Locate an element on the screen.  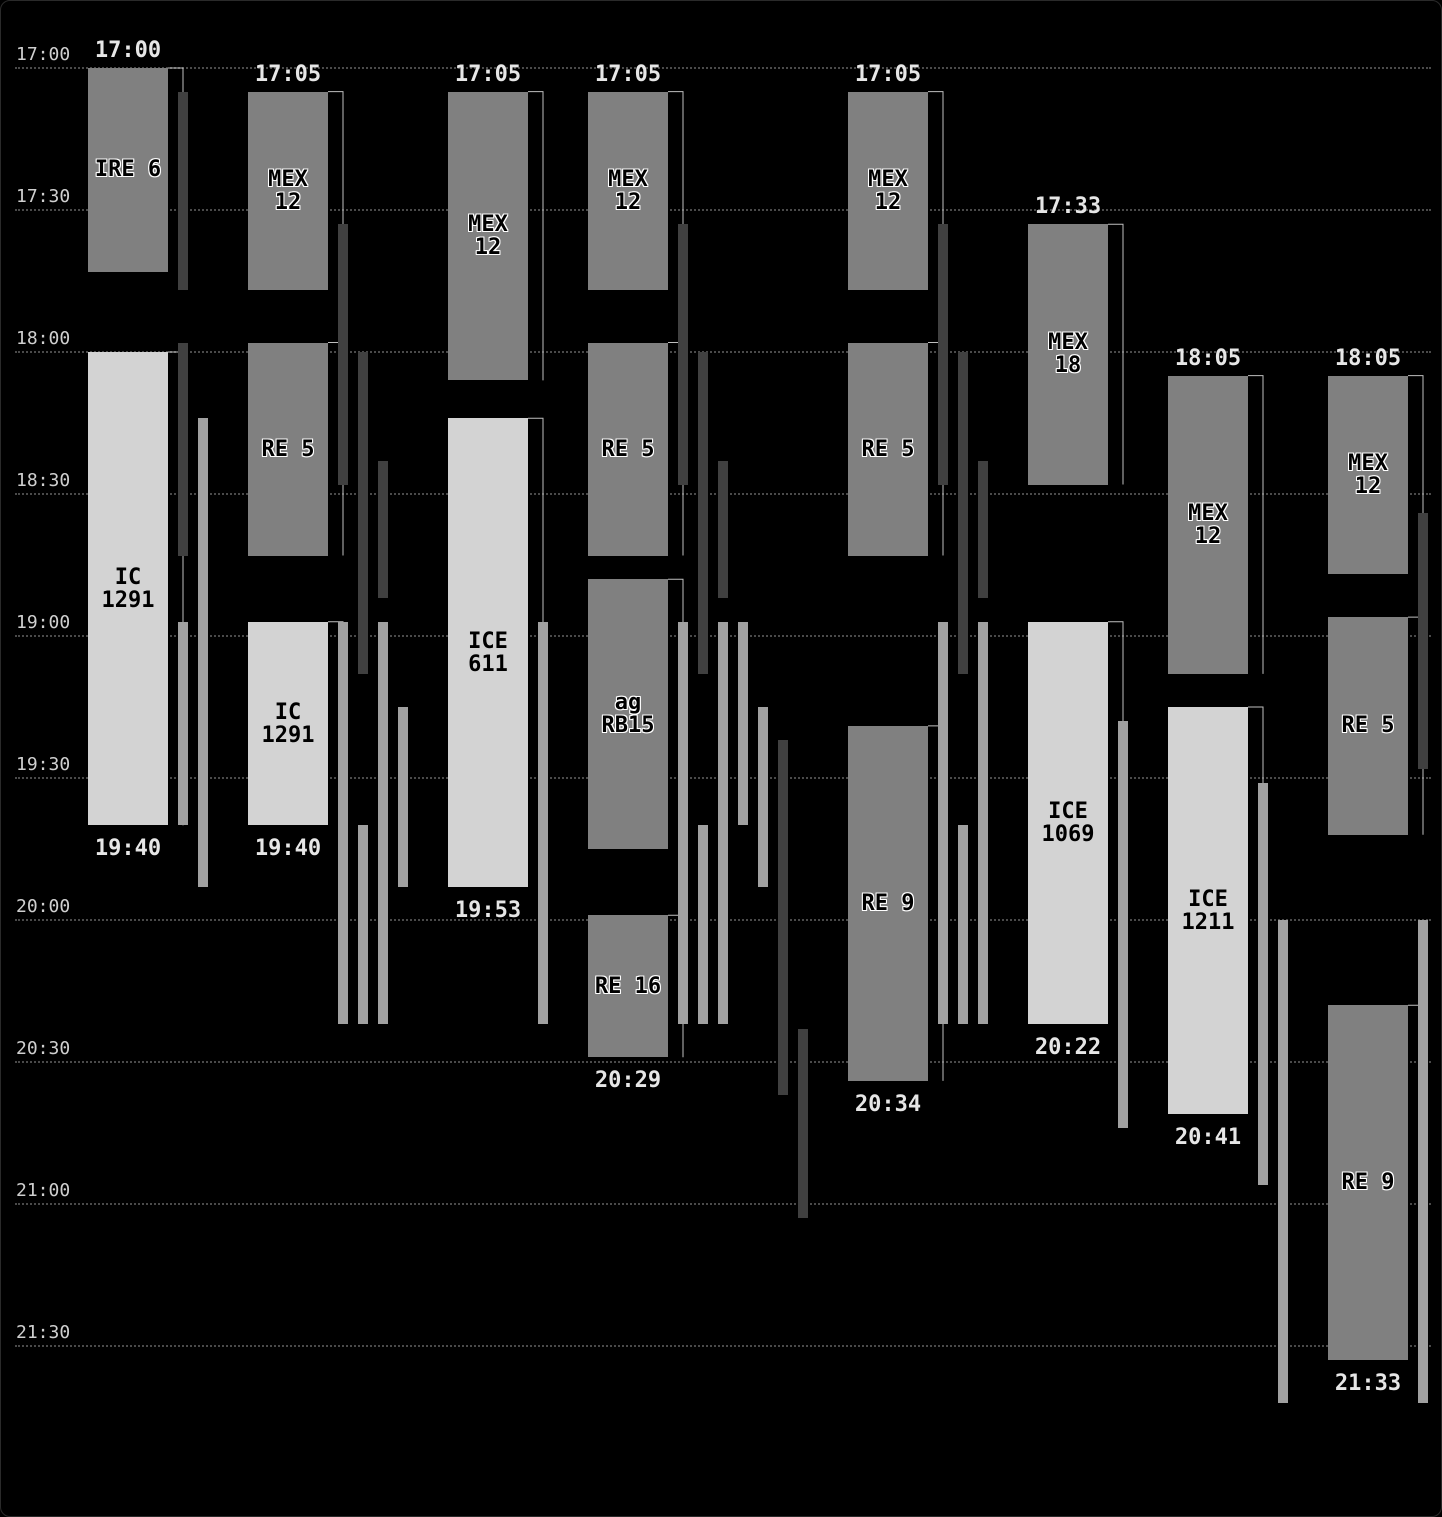
time-axis-label: 17:00 is located at coordinates (43, 54).